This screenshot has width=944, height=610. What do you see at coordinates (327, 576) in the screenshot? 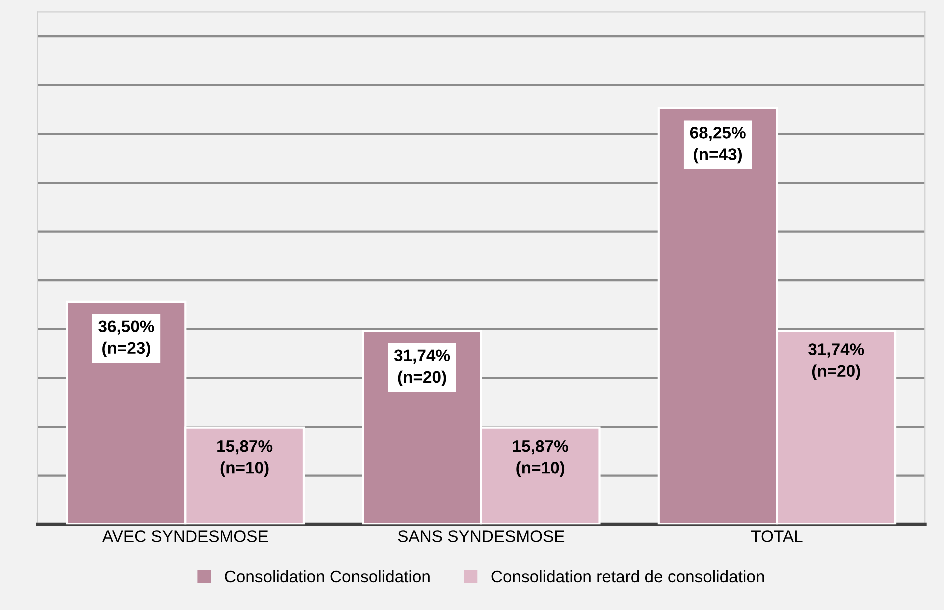
I see `legend-label: Consolidation Consolidation` at bounding box center [327, 576].